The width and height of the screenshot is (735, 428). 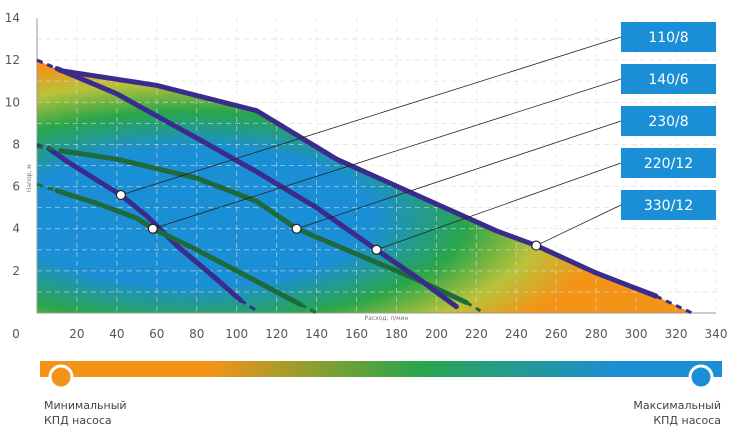 I want to click on x-tick-label: 80, so click(x=196, y=334).